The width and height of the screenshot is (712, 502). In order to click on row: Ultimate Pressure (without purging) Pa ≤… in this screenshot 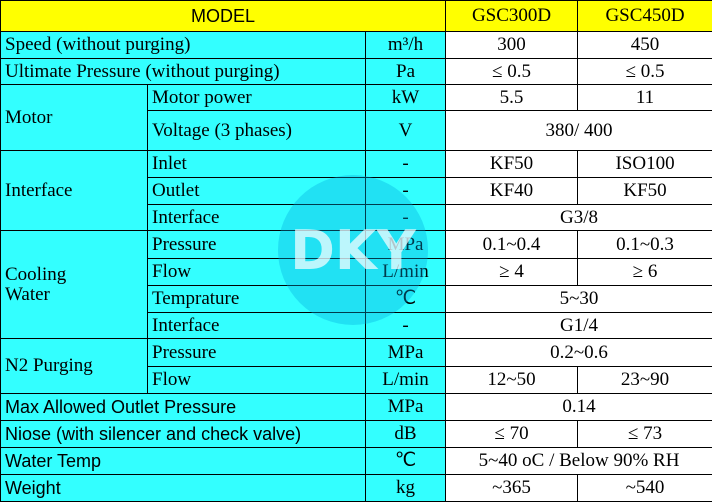, I will do `click(356, 72)`.